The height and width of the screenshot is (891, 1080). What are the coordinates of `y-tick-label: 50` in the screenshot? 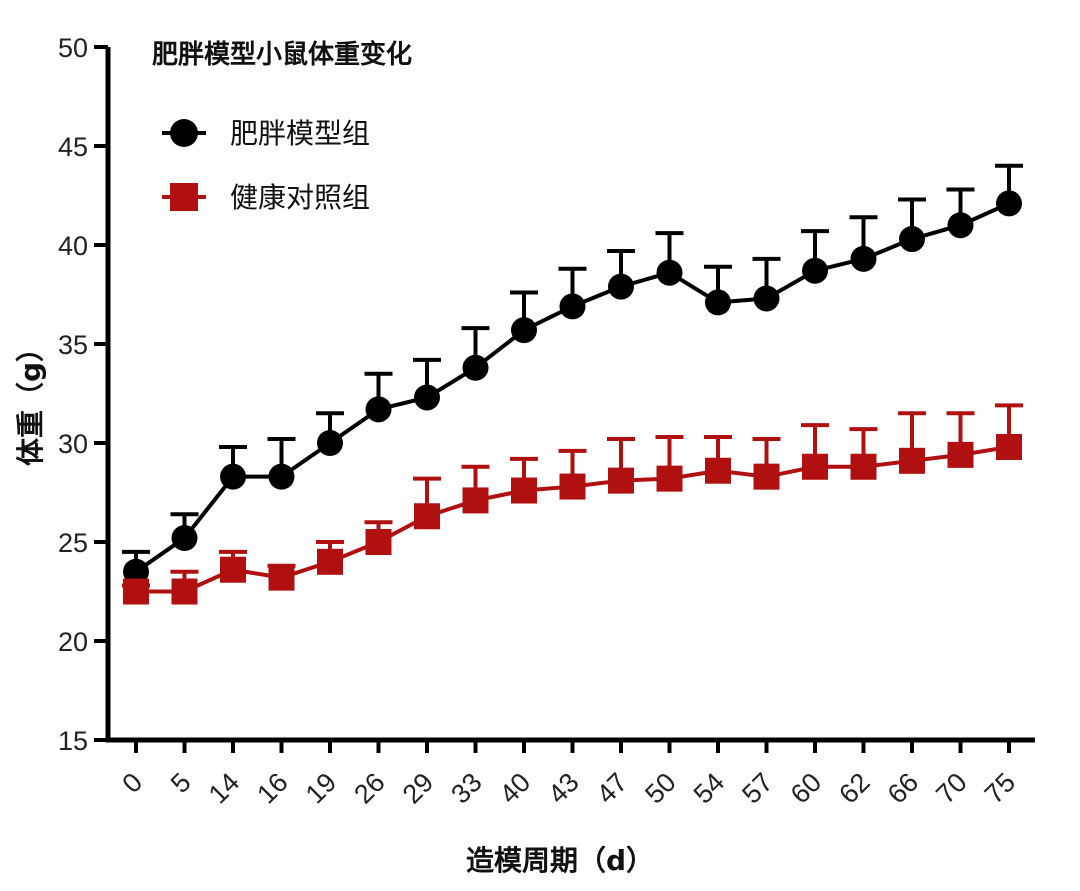 It's located at (73, 48).